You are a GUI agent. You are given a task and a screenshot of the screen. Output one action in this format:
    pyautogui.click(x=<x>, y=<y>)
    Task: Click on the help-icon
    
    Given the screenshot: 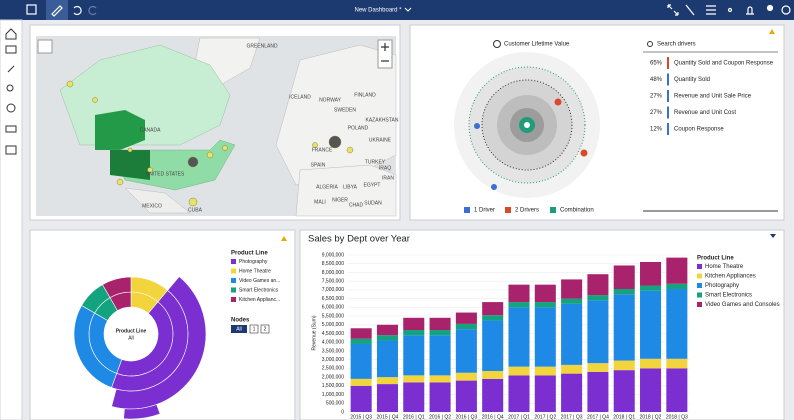 What is the action you would take?
    pyautogui.click(x=786, y=10)
    